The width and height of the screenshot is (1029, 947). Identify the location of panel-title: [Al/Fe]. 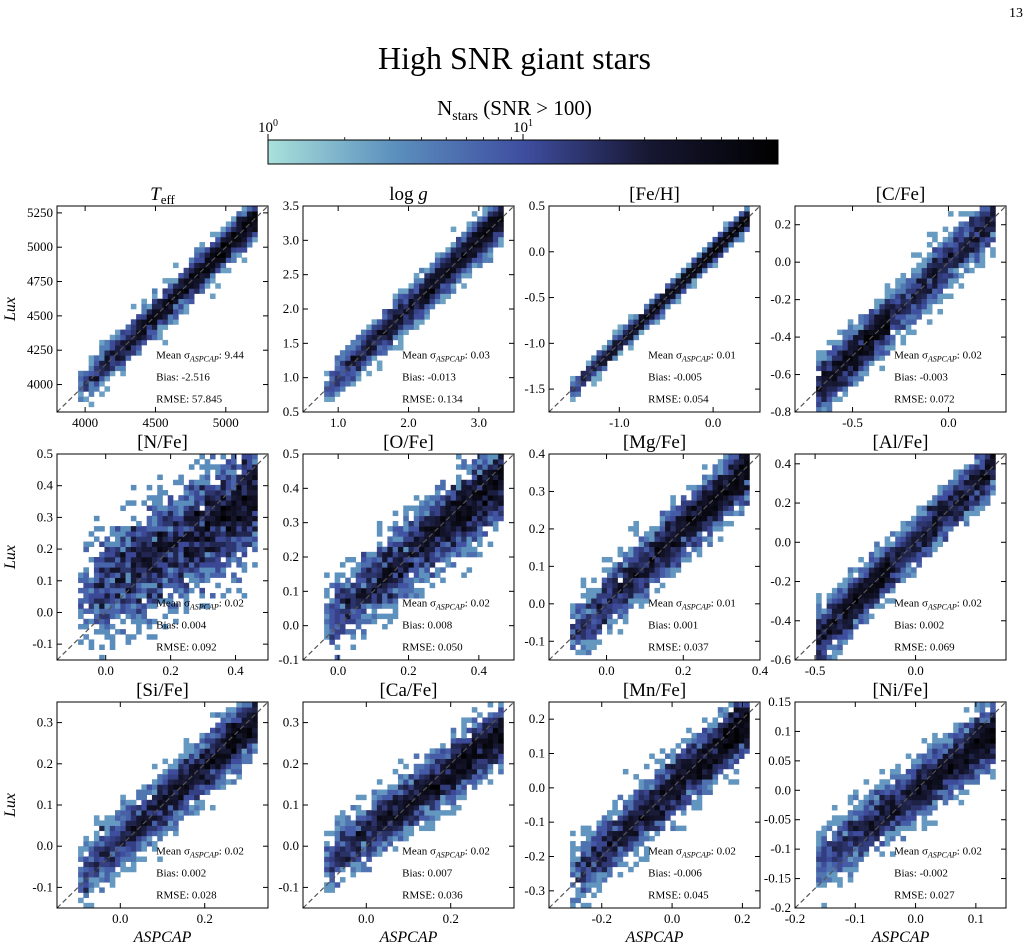
(901, 442).